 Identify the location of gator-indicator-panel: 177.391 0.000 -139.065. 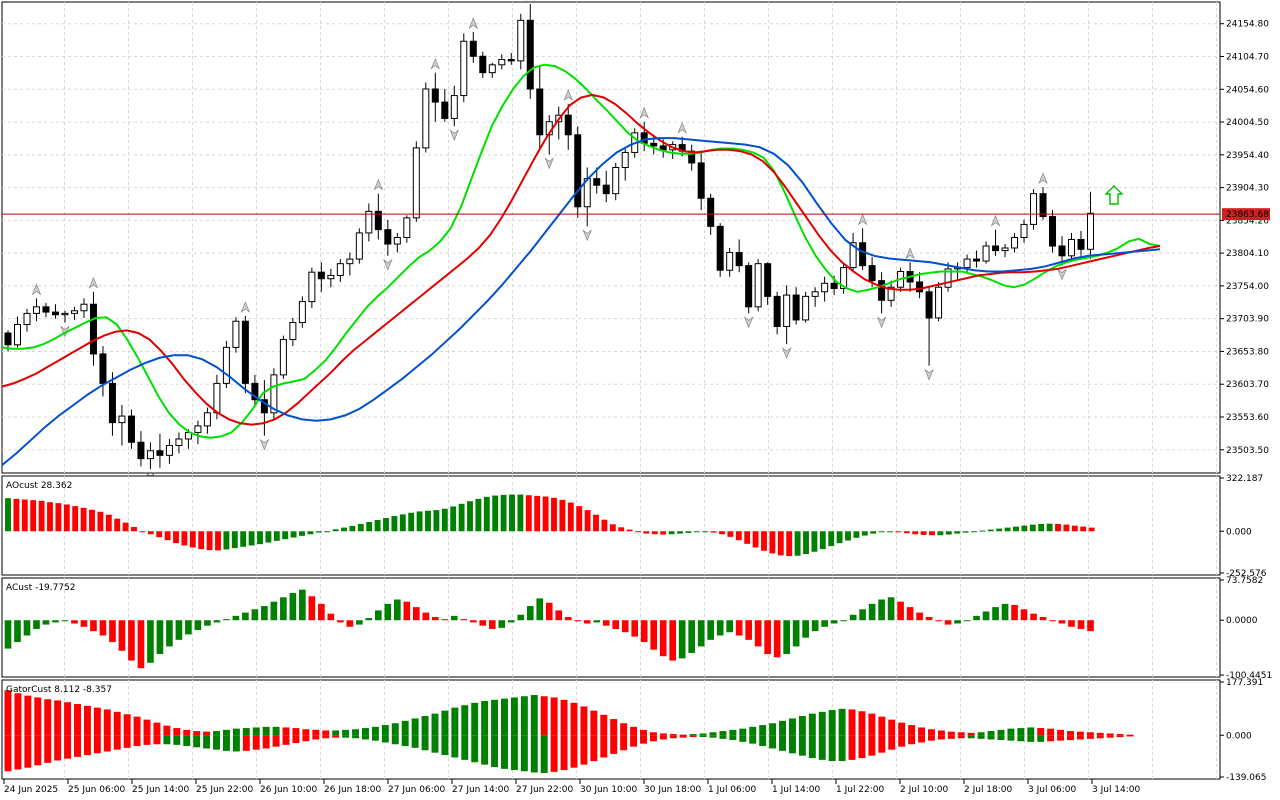
(633, 730).